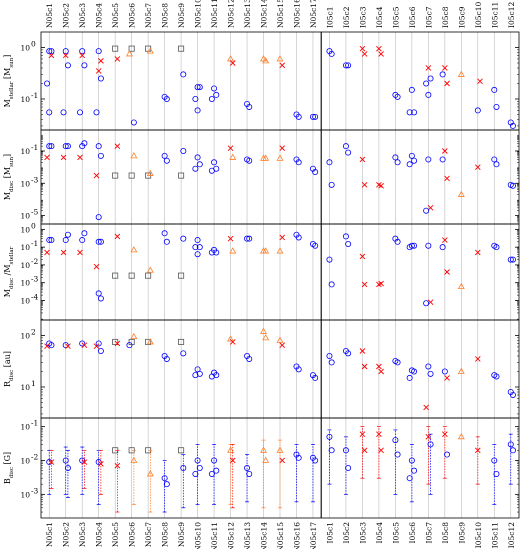  Describe the element at coordinates (35, 296) in the screenshot. I see `y-tick-exponent: -4` at that location.